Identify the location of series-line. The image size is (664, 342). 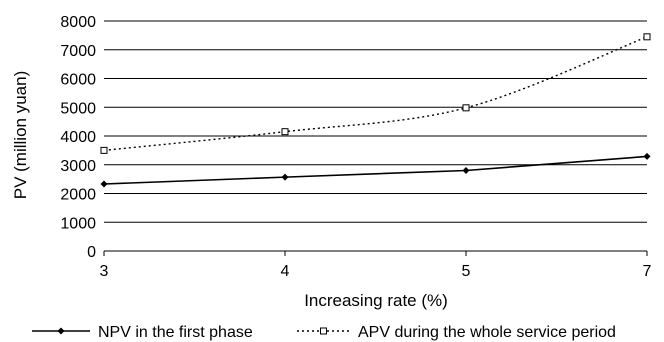
(375, 170).